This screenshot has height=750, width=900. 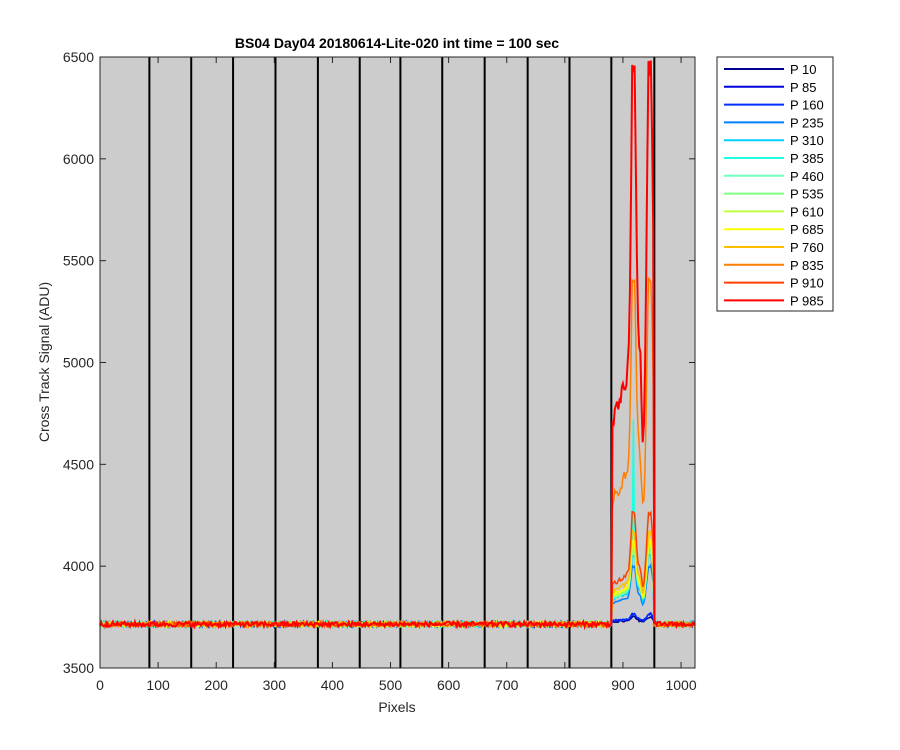 I want to click on x-tick-label: 500, so click(x=391, y=685).